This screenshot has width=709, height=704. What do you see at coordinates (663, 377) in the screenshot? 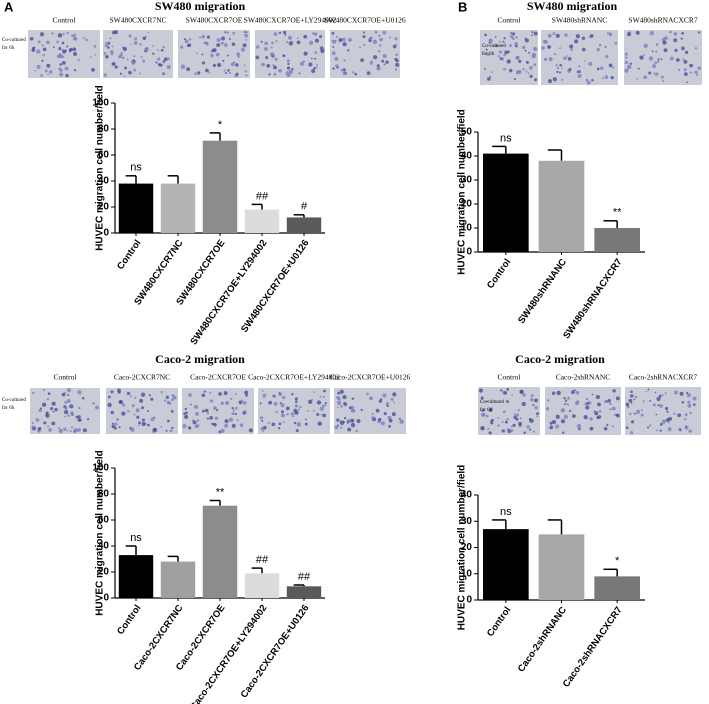
I see `image-label: Caco-2shRNACXCR7` at bounding box center [663, 377].